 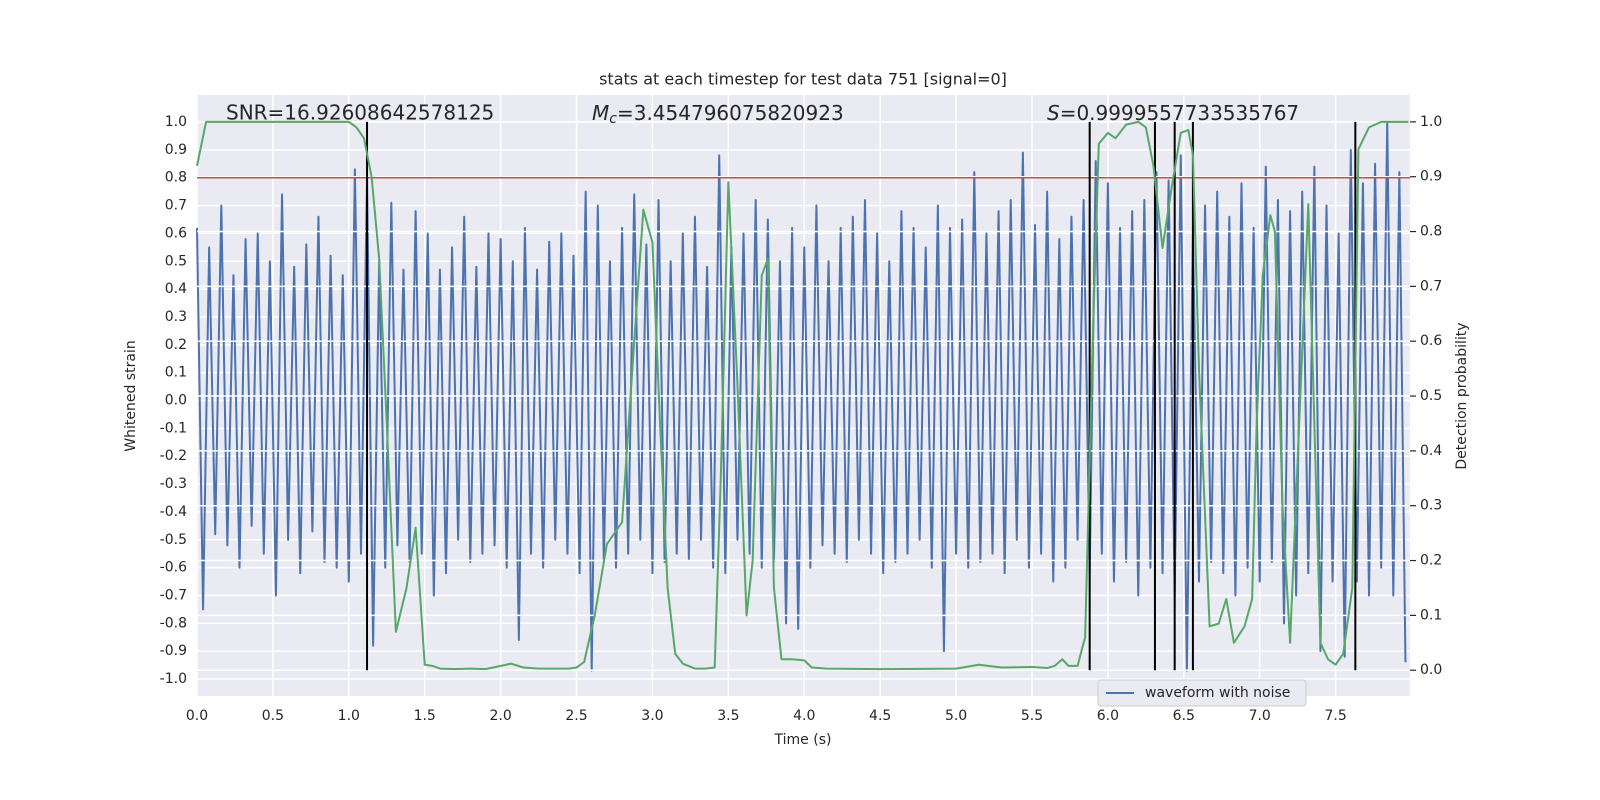 I want to click on x-tick-label: 2.0, so click(x=500, y=716).